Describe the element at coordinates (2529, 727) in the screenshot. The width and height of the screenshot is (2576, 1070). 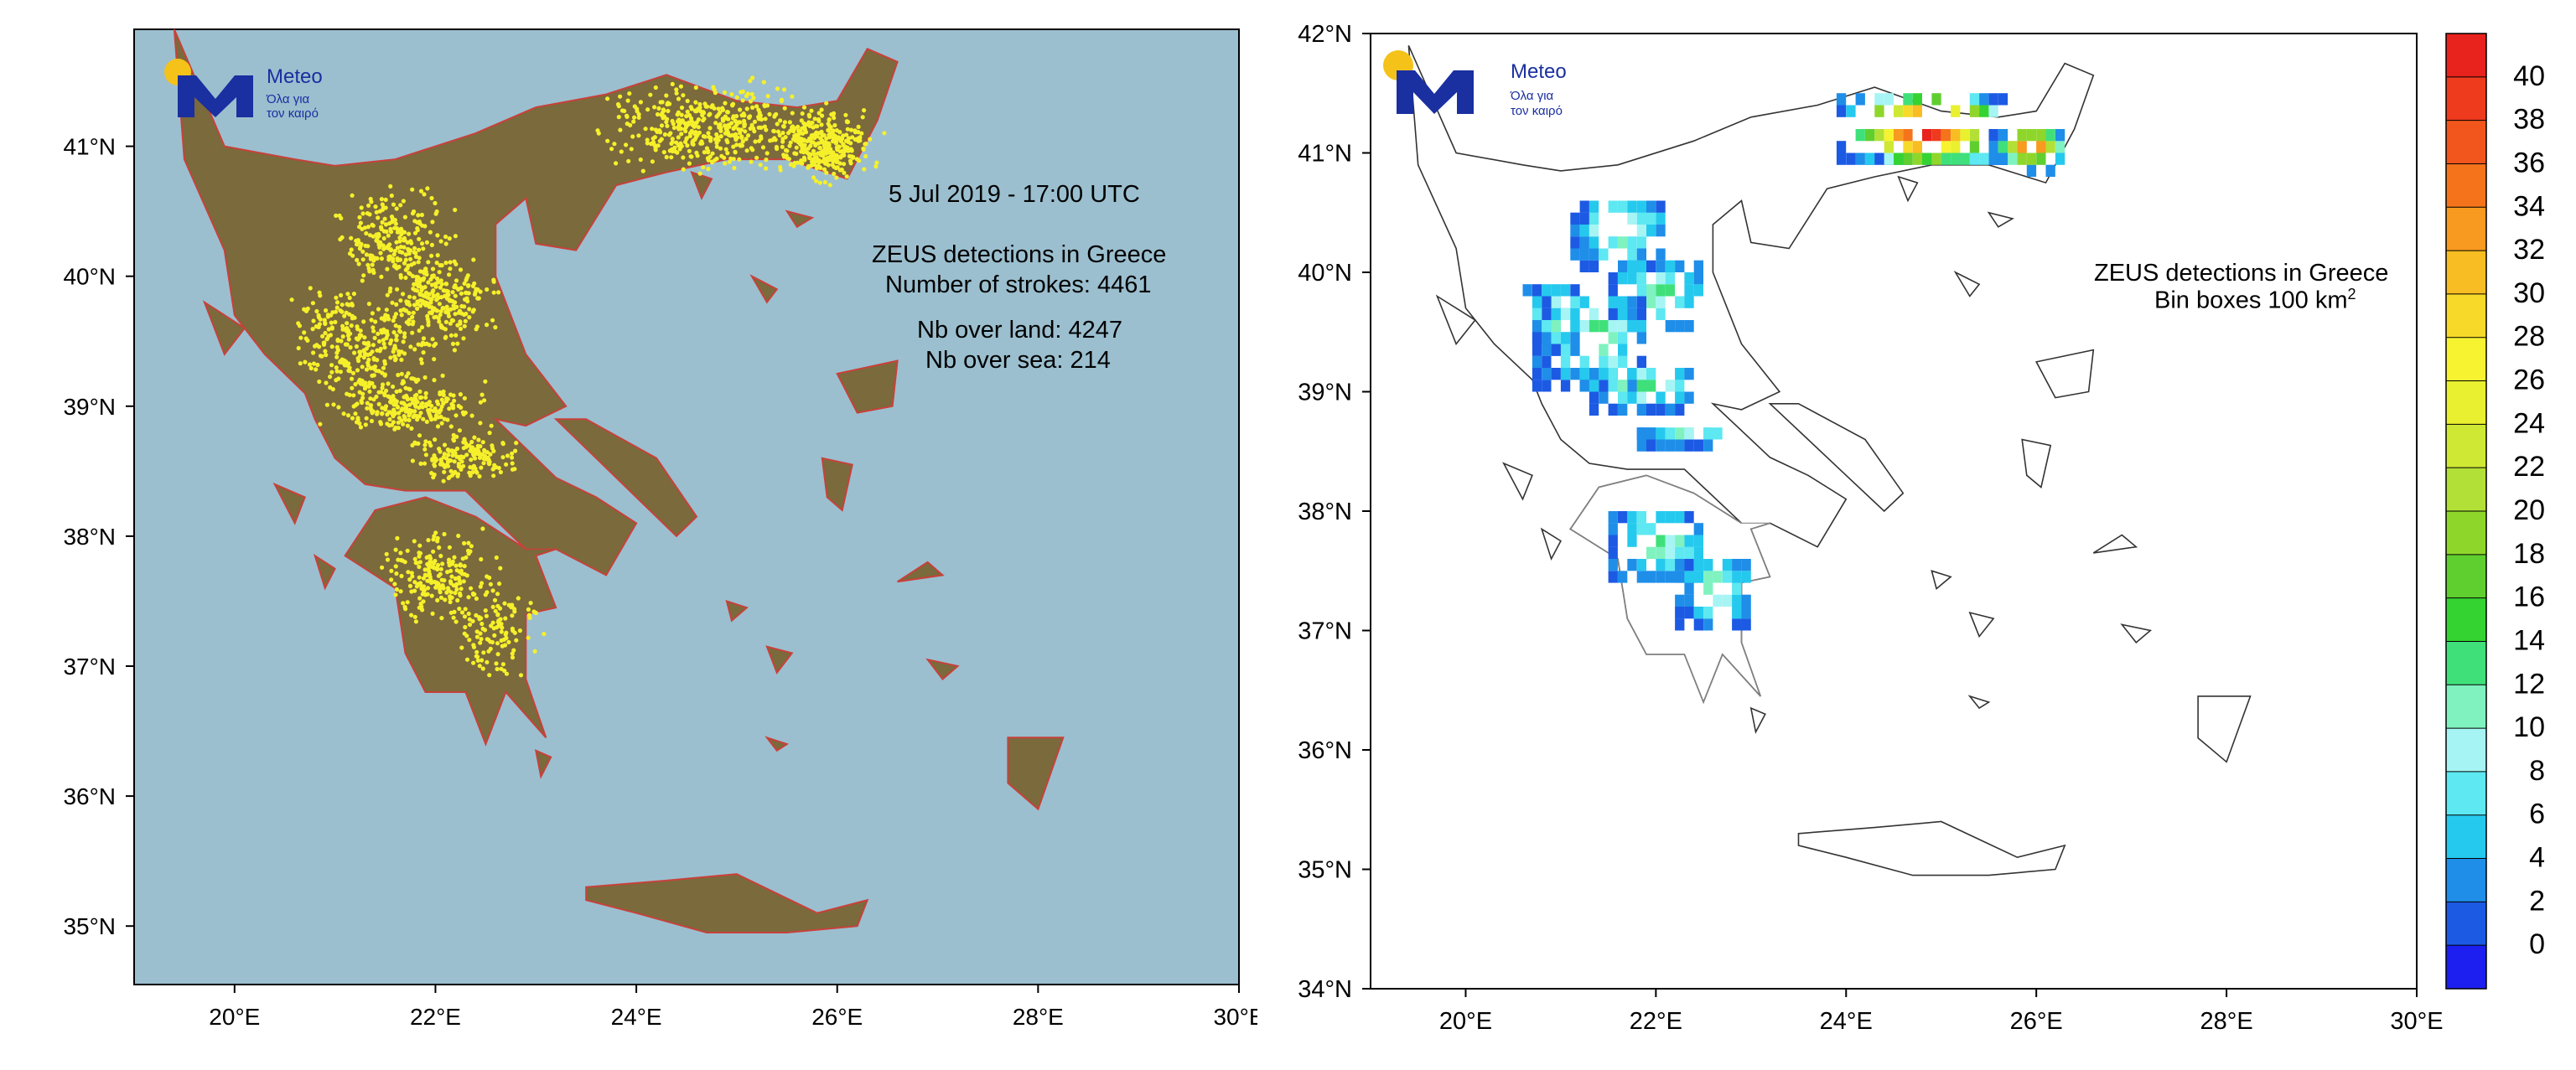
I see `colorbar-label: 10` at that location.